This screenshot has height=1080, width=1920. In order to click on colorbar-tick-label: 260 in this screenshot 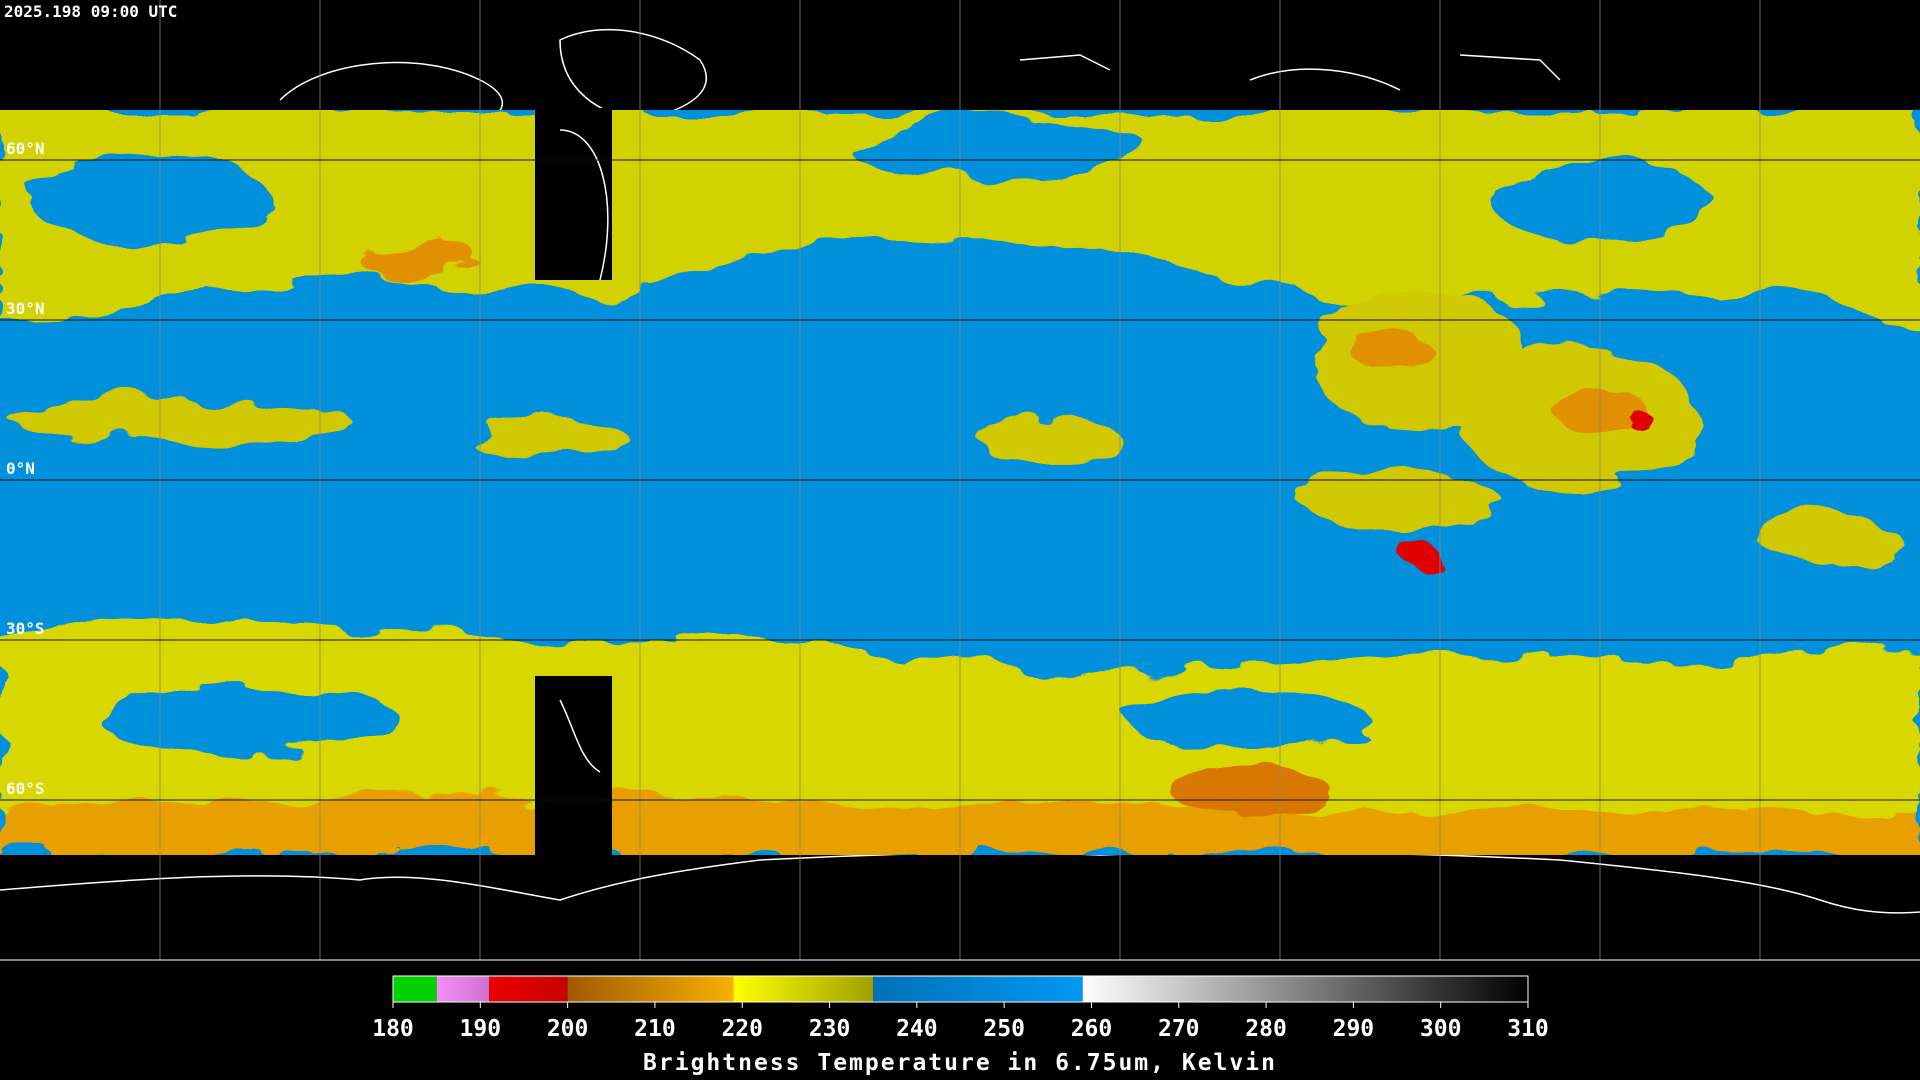, I will do `click(1092, 1029)`.